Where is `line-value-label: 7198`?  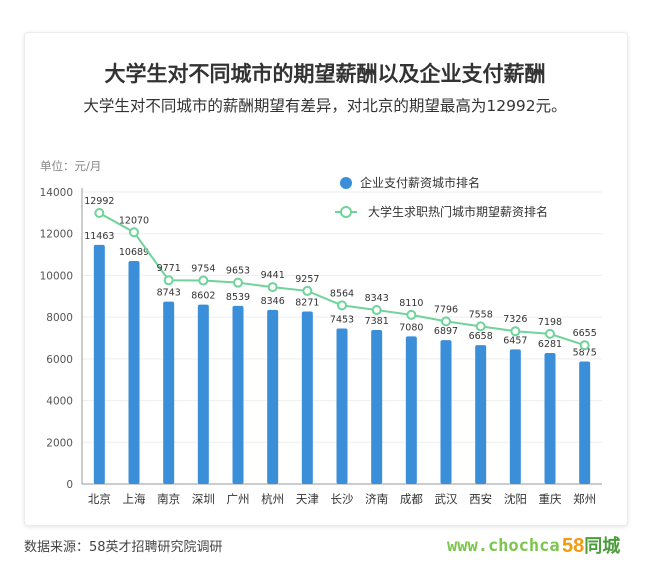 line-value-label: 7198 is located at coordinates (550, 322).